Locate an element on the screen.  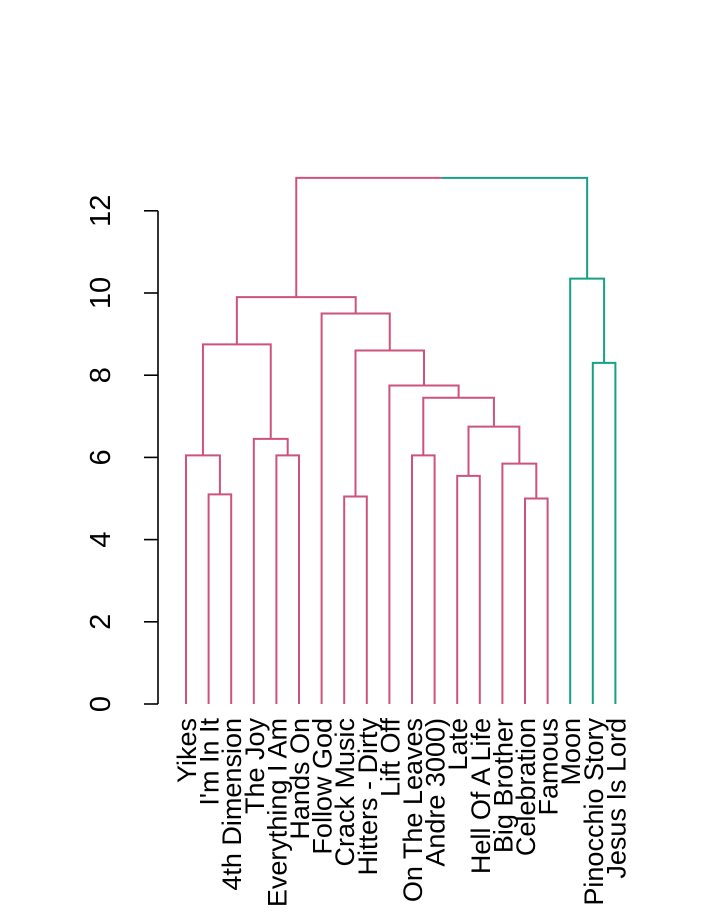
leaf-label: Big Brother is located at coordinates (503, 785).